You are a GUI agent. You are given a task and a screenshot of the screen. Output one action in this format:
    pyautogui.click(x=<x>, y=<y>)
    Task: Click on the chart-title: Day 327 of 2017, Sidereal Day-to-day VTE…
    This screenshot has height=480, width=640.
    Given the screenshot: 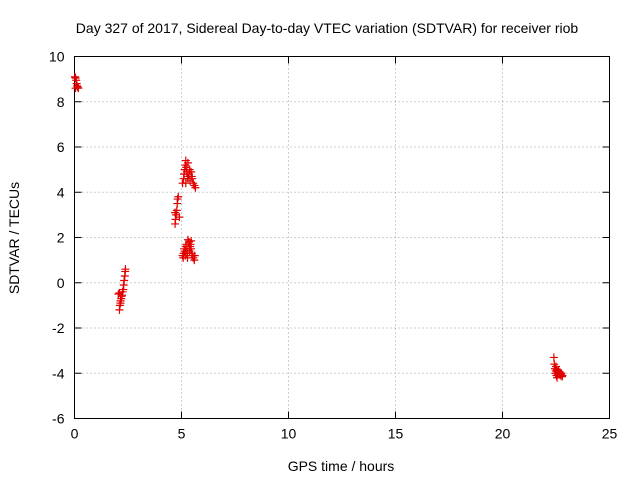 What is the action you would take?
    pyautogui.click(x=327, y=28)
    